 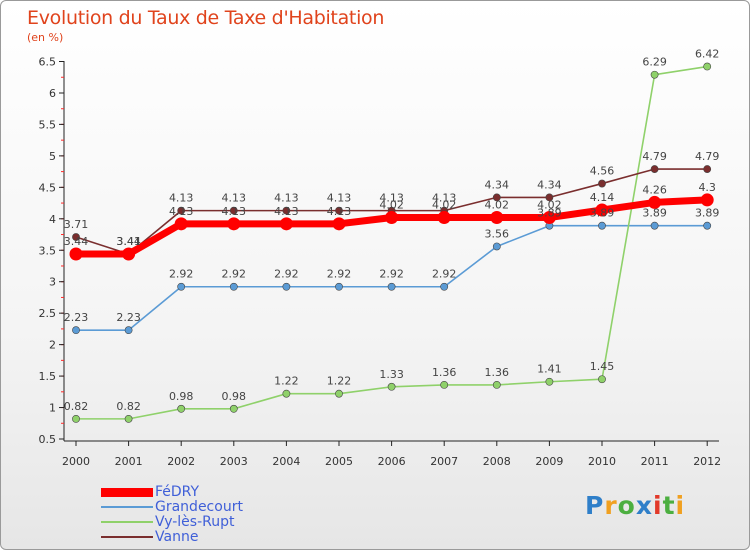 What do you see at coordinates (497, 372) in the screenshot?
I see `data-label: 1.36` at bounding box center [497, 372].